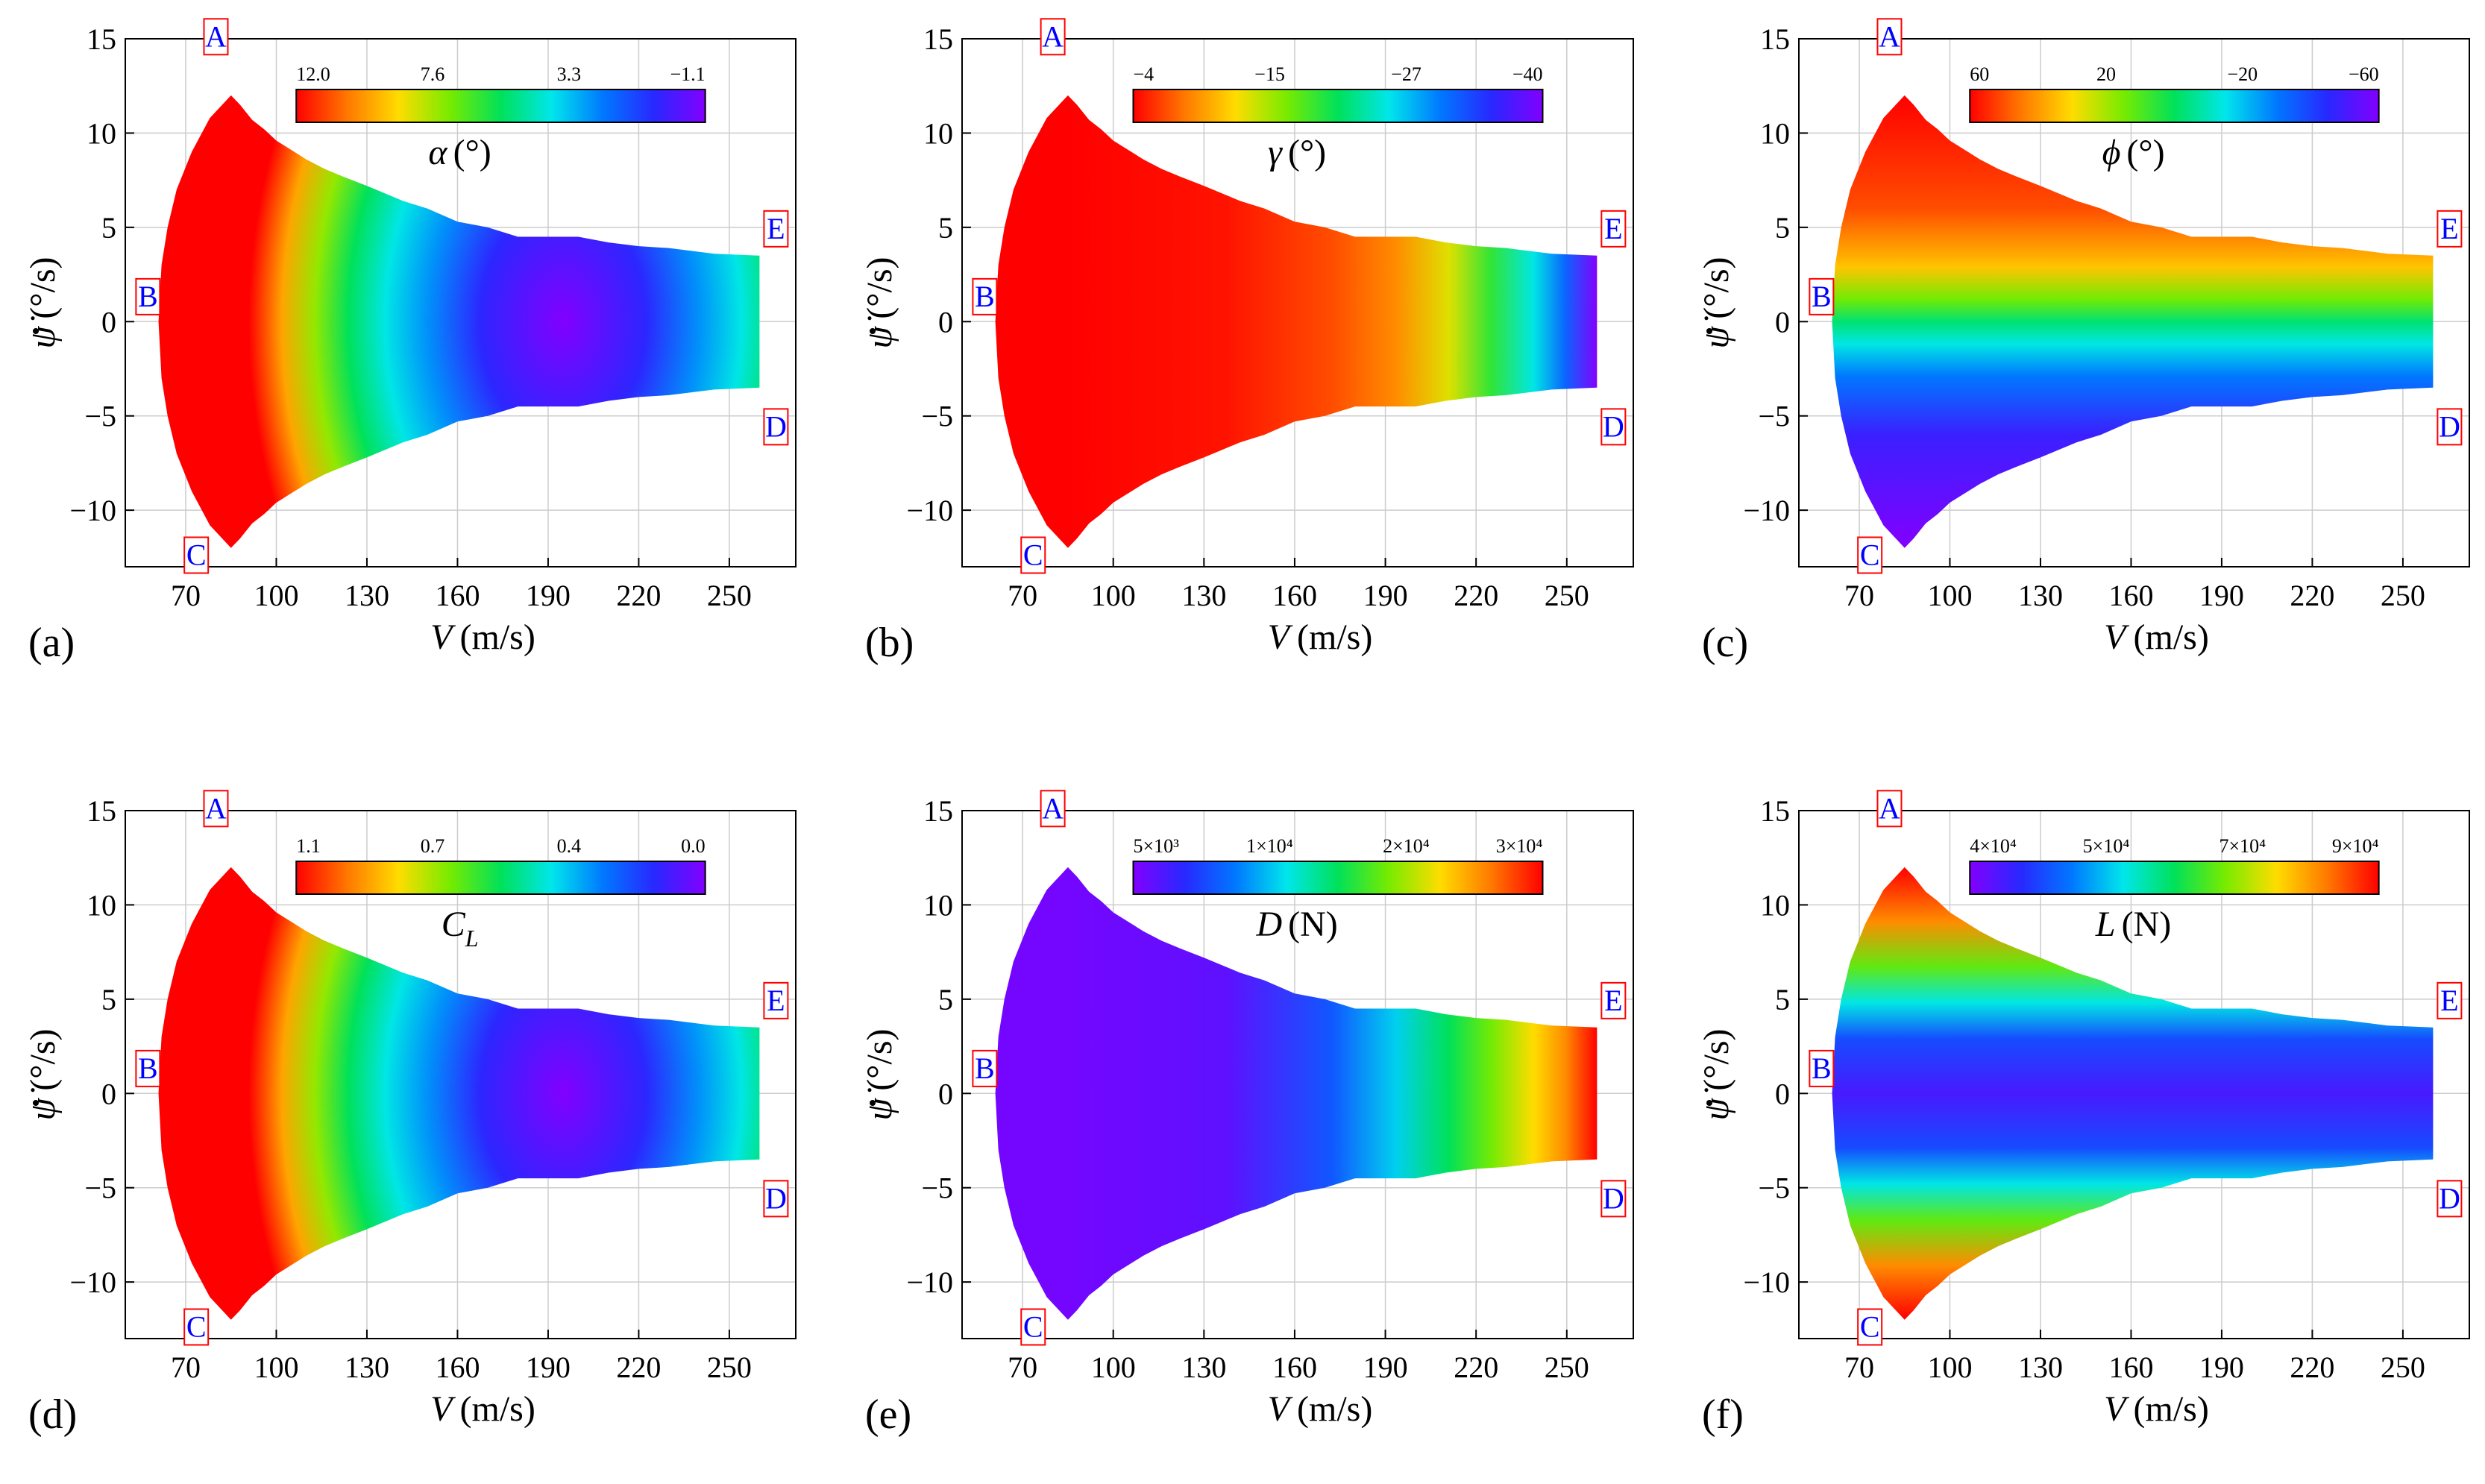  Describe the element at coordinates (1268, 924) in the screenshot. I see `colorbar-variable: D` at that location.